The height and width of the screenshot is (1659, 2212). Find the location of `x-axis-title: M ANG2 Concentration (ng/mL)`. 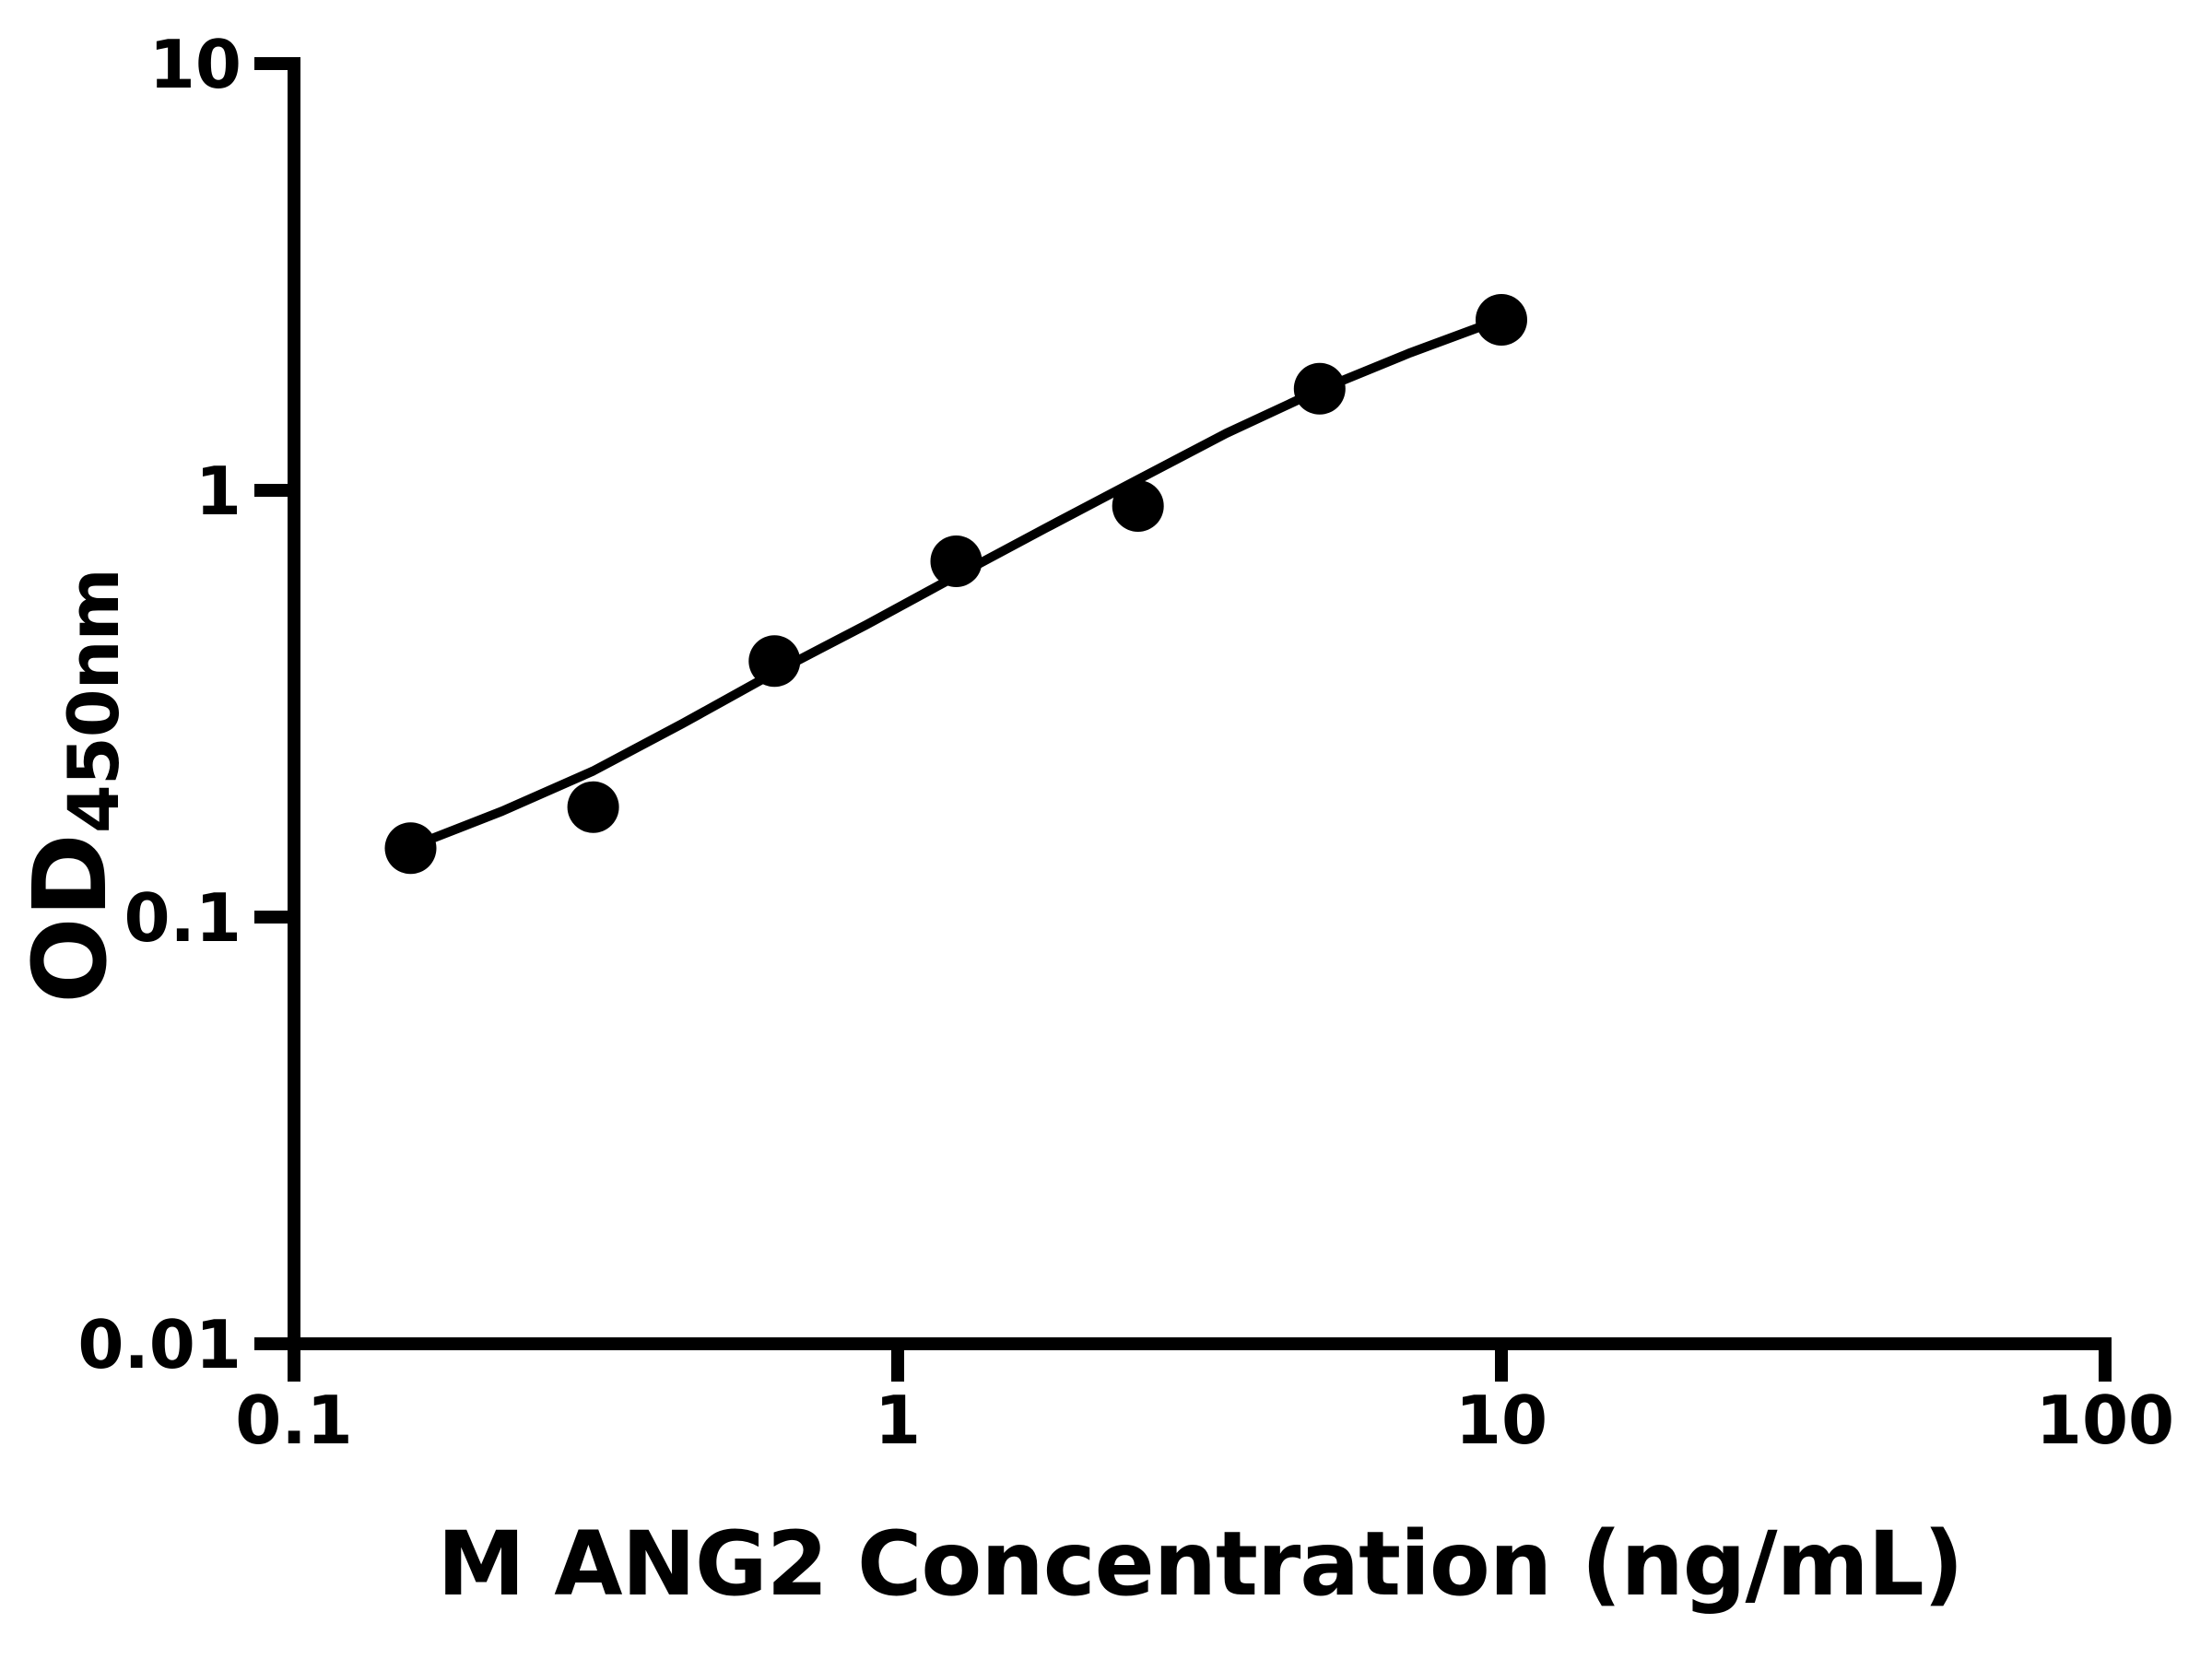

x-axis-title: M ANG2 Concentration (ng/mL) is located at coordinates (1200, 1564).